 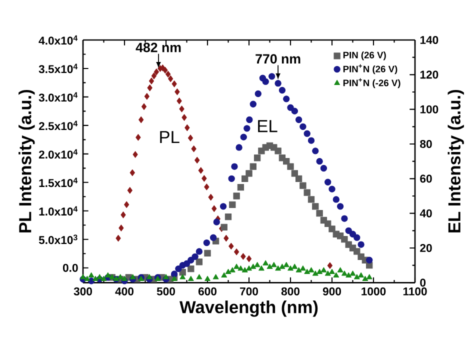 What do you see at coordinates (26, 161) in the screenshot?
I see `y-axis-title: PL Intensity (a.u.)` at bounding box center [26, 161].